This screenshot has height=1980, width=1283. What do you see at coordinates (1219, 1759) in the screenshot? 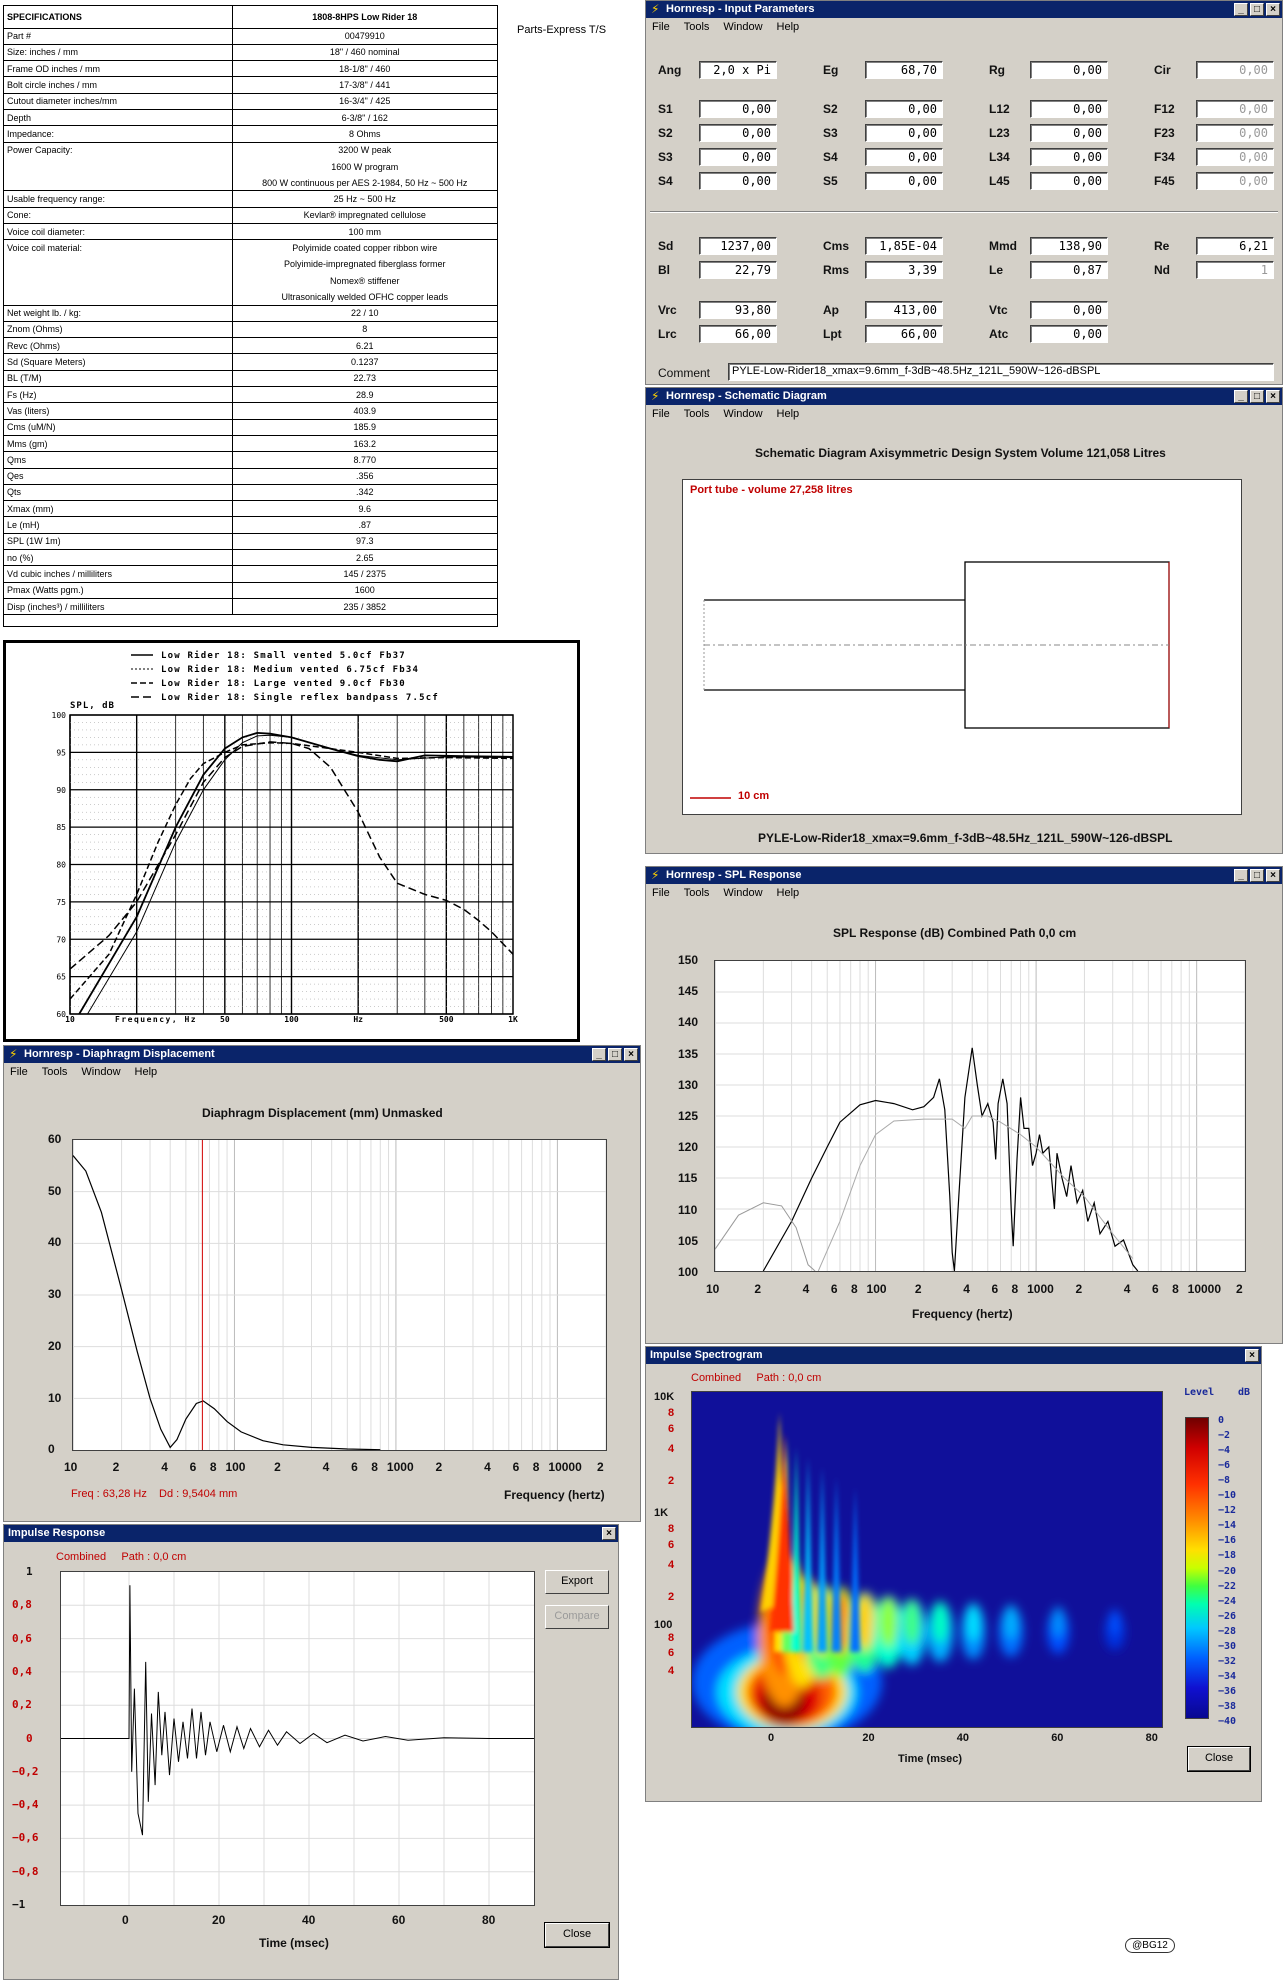
I see `spectrogram-close-button: Close` at bounding box center [1219, 1759].